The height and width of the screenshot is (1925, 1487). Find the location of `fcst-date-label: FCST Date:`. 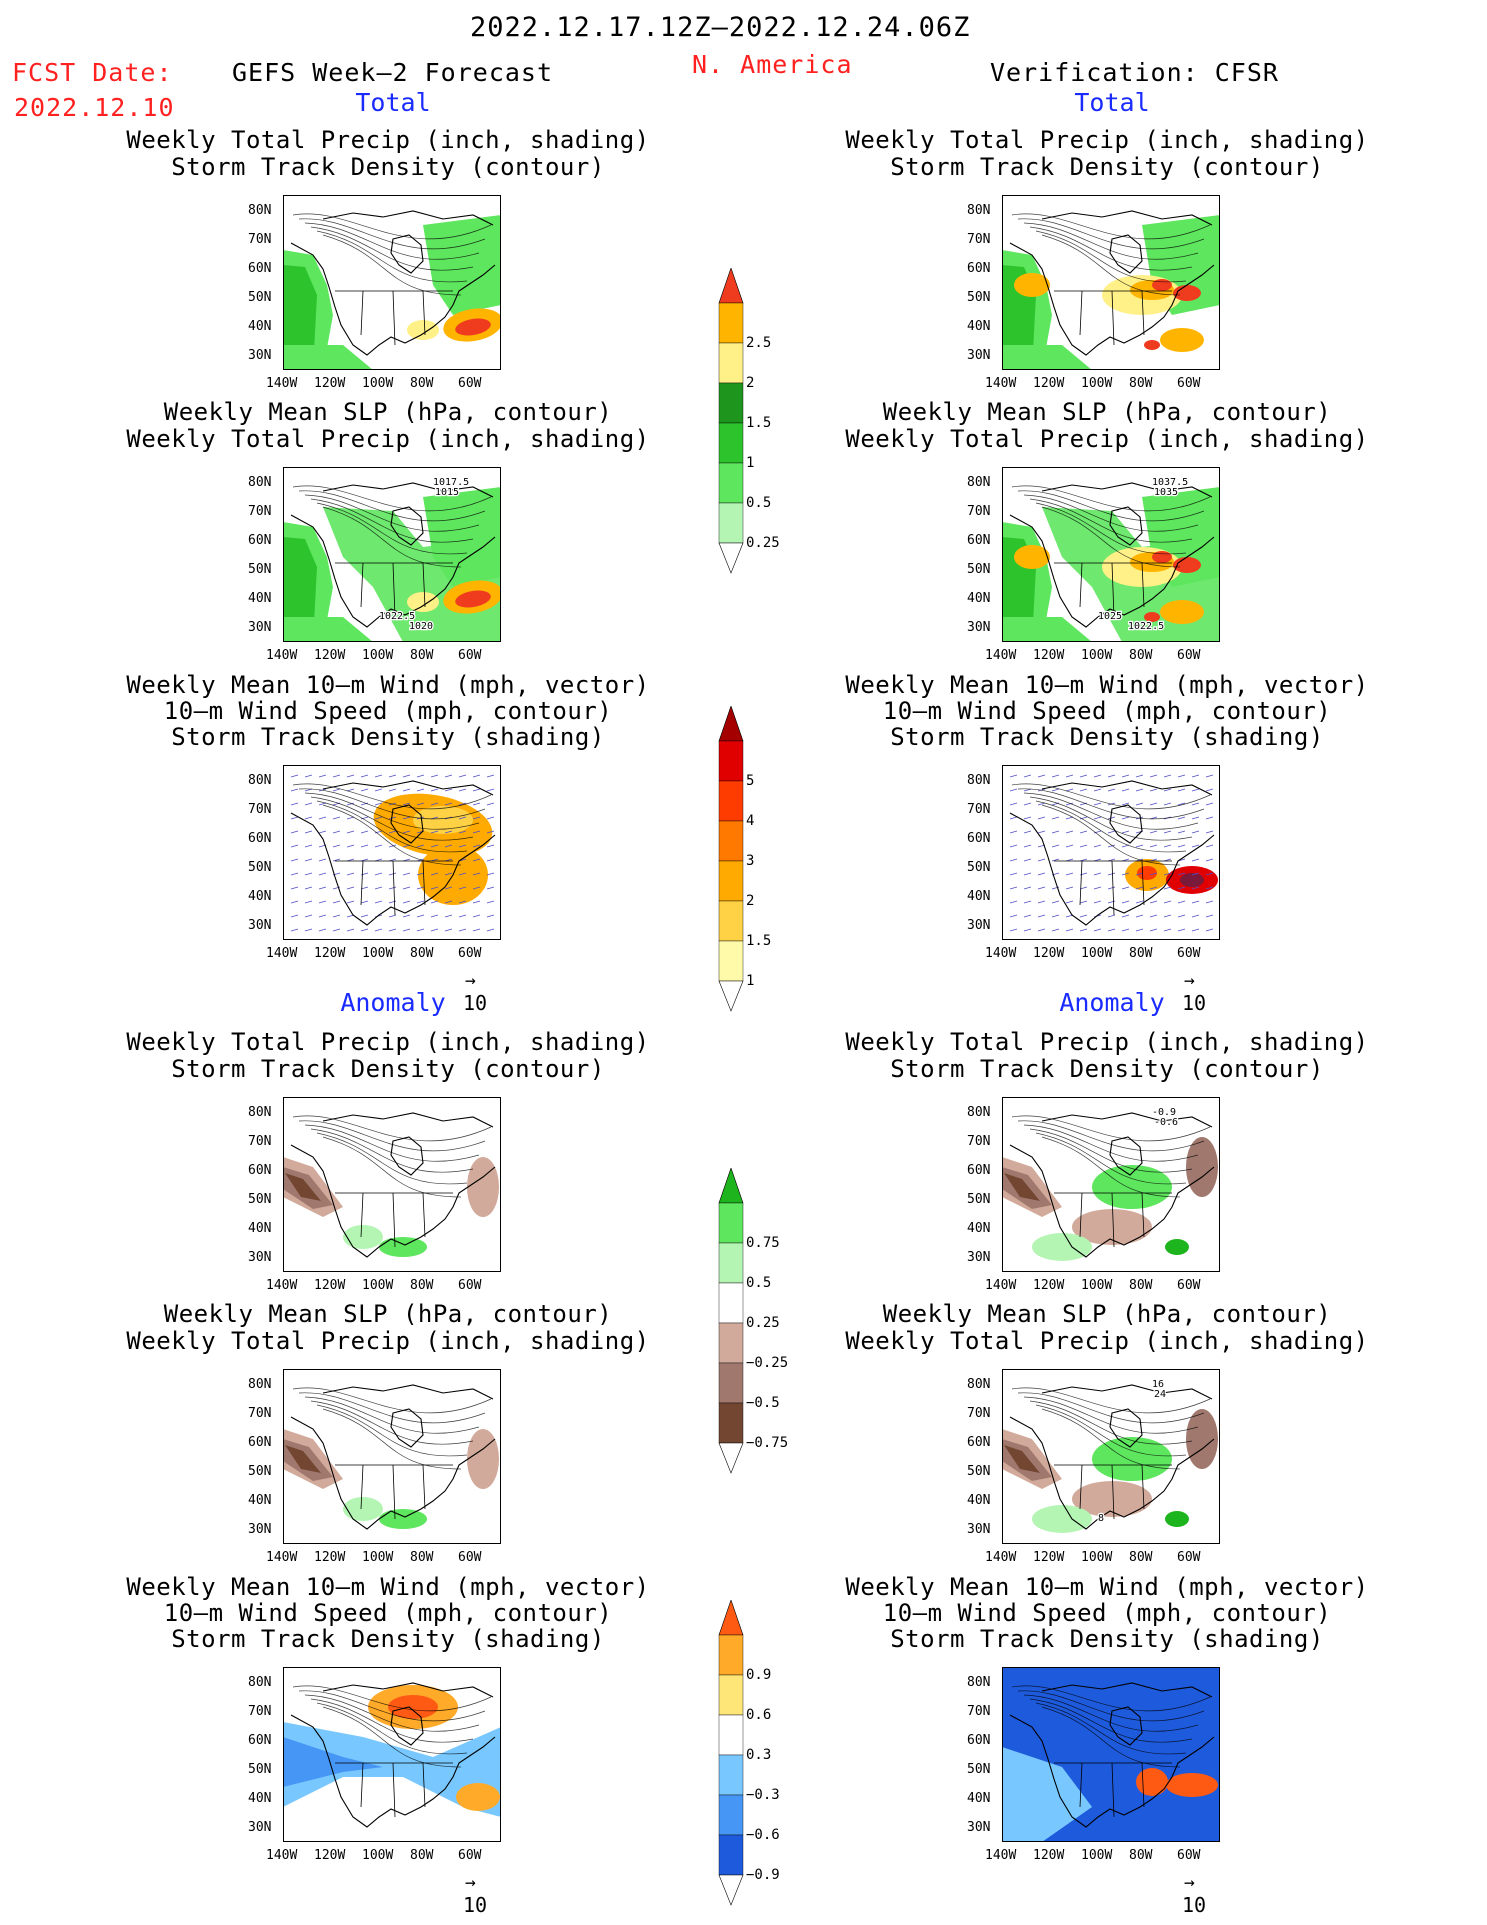

fcst-date-label: FCST Date: is located at coordinates (92, 72).